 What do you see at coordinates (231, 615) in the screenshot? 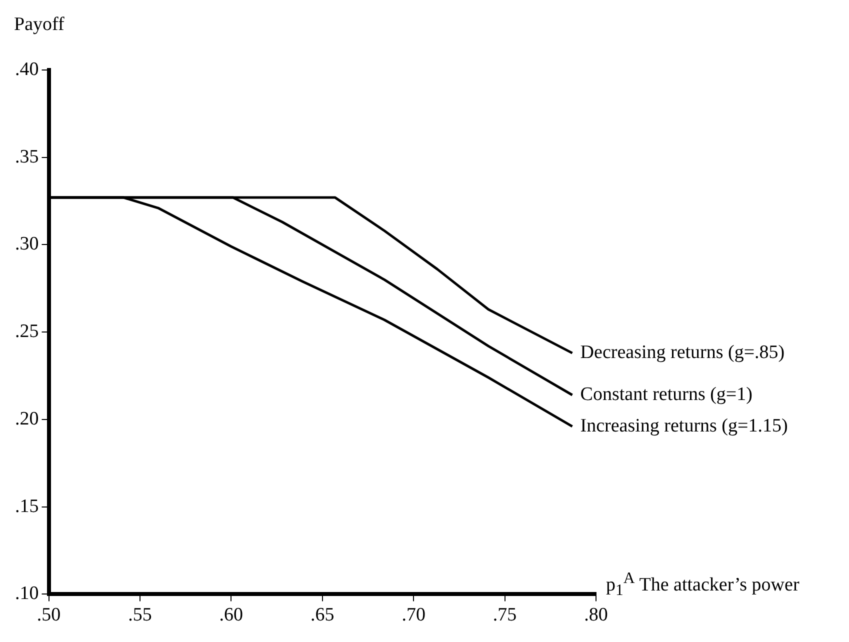
I see `x-tick-label: .60` at bounding box center [231, 615].